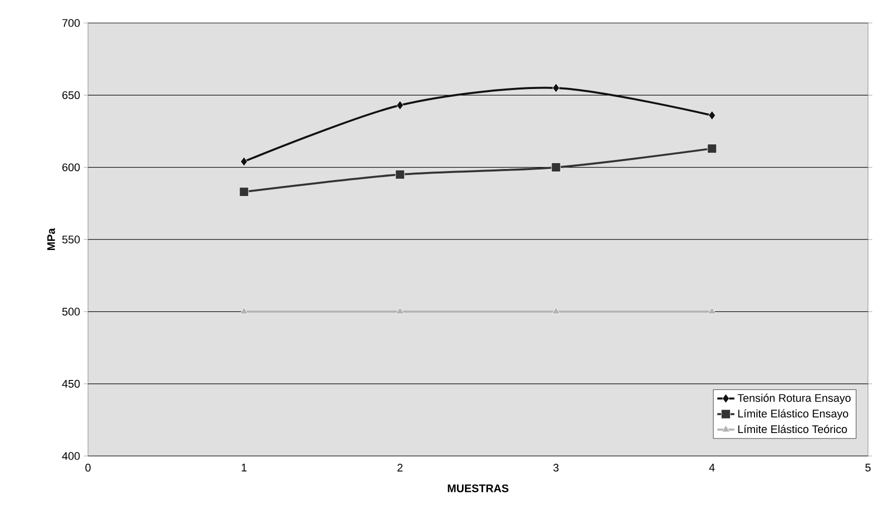  I want to click on legend-label: Límite Elástico Teórico, so click(792, 429).